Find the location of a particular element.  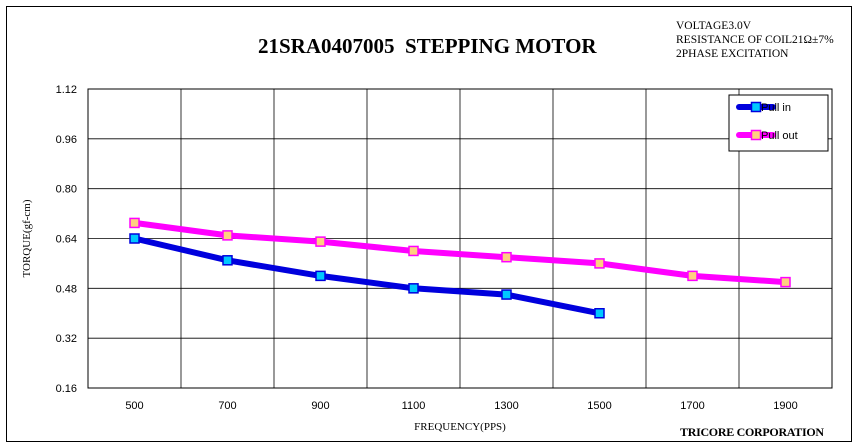

x-tick-label: 900 is located at coordinates (320, 406).